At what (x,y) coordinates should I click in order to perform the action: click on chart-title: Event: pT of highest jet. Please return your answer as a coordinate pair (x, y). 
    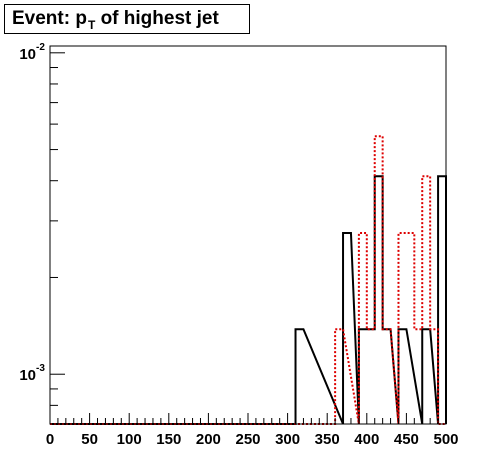
    Looking at the image, I should click on (127, 19).